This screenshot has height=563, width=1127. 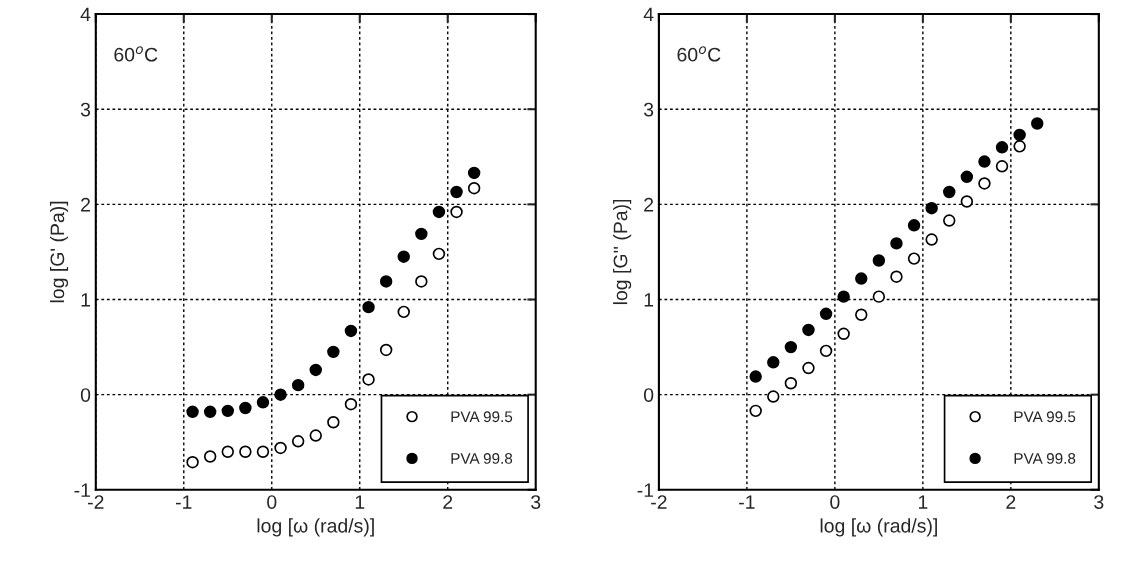 I want to click on y-axis-title: log [G'' (Pa)], so click(x=622, y=252).